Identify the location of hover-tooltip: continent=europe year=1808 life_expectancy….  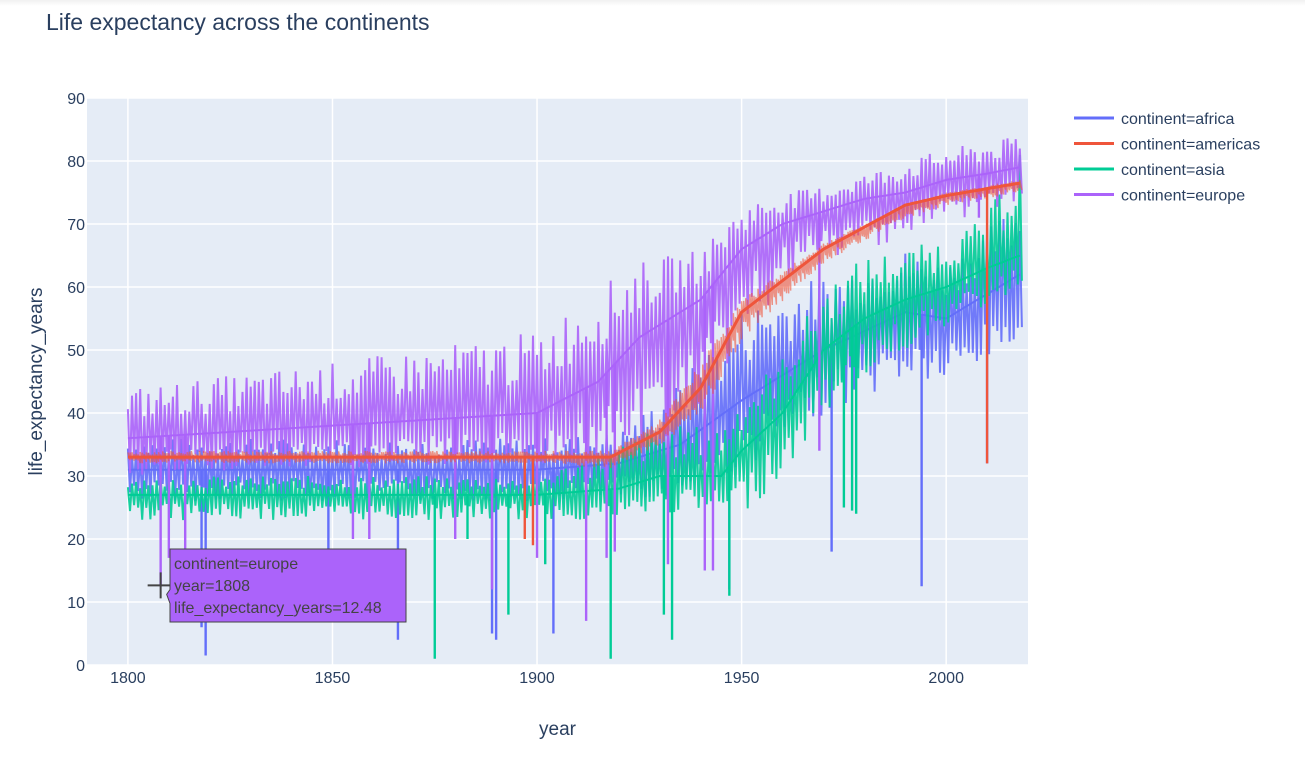
(277, 585).